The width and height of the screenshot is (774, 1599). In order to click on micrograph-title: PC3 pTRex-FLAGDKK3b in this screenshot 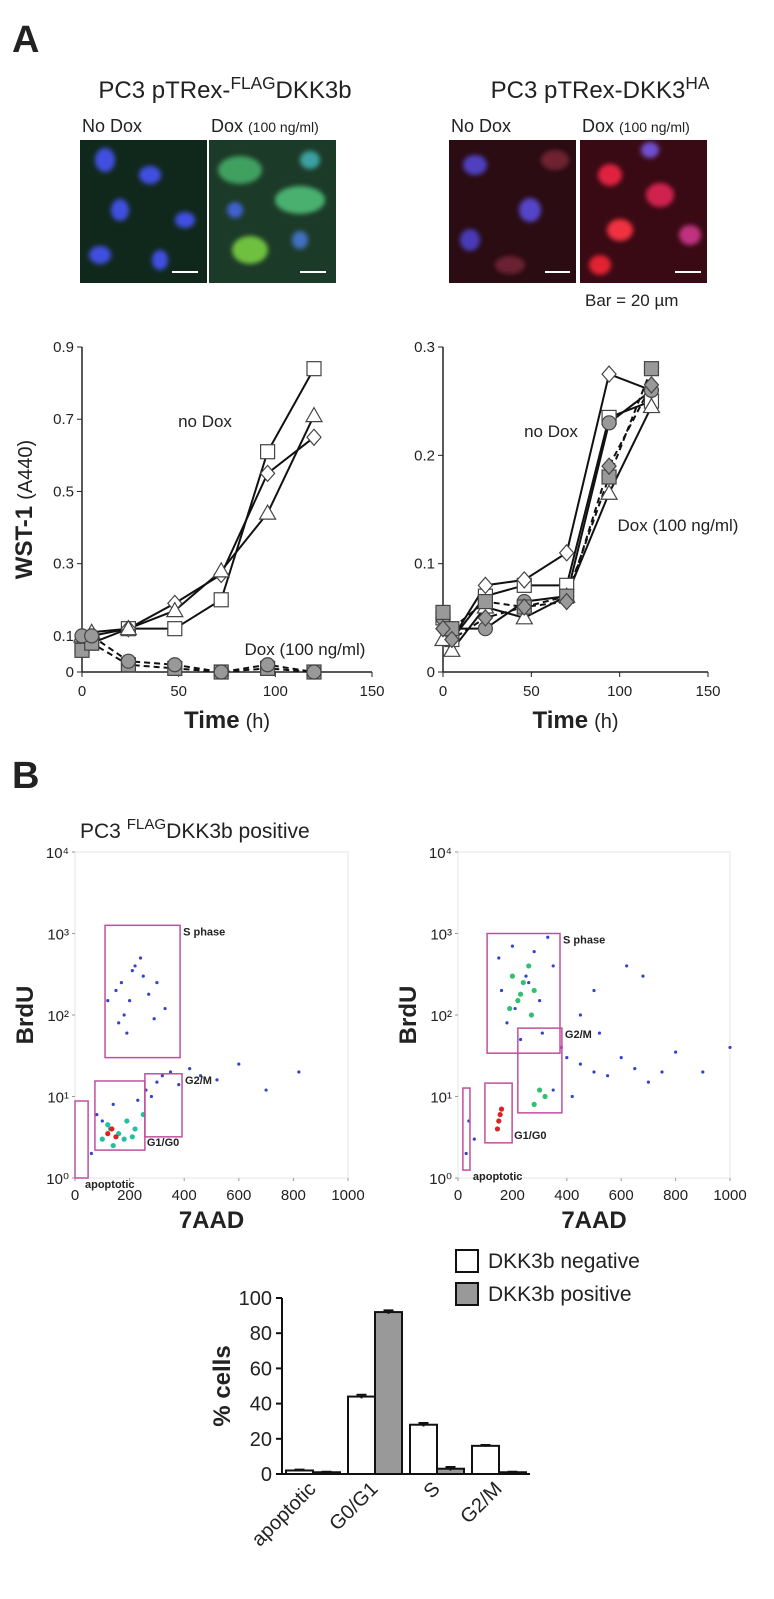, I will do `click(224, 88)`.